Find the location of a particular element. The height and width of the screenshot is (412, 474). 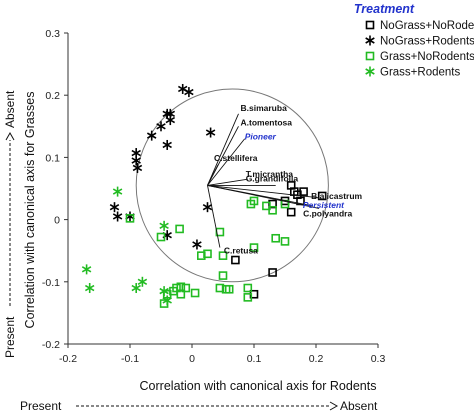

y-direction-bottom: Present is located at coordinates (10, 337).